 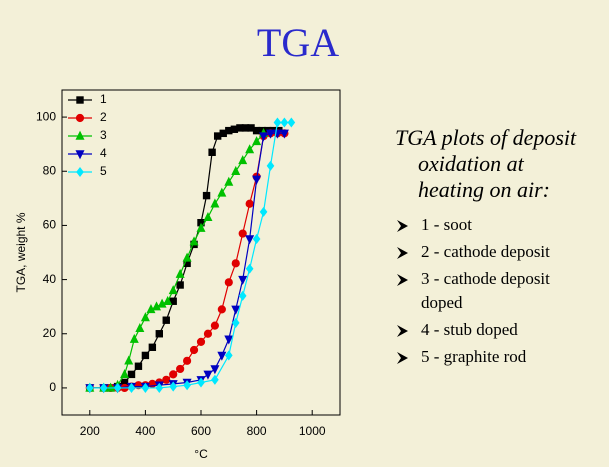 I want to click on bullet-text: 3 - cathode deposit, so click(x=485, y=278).